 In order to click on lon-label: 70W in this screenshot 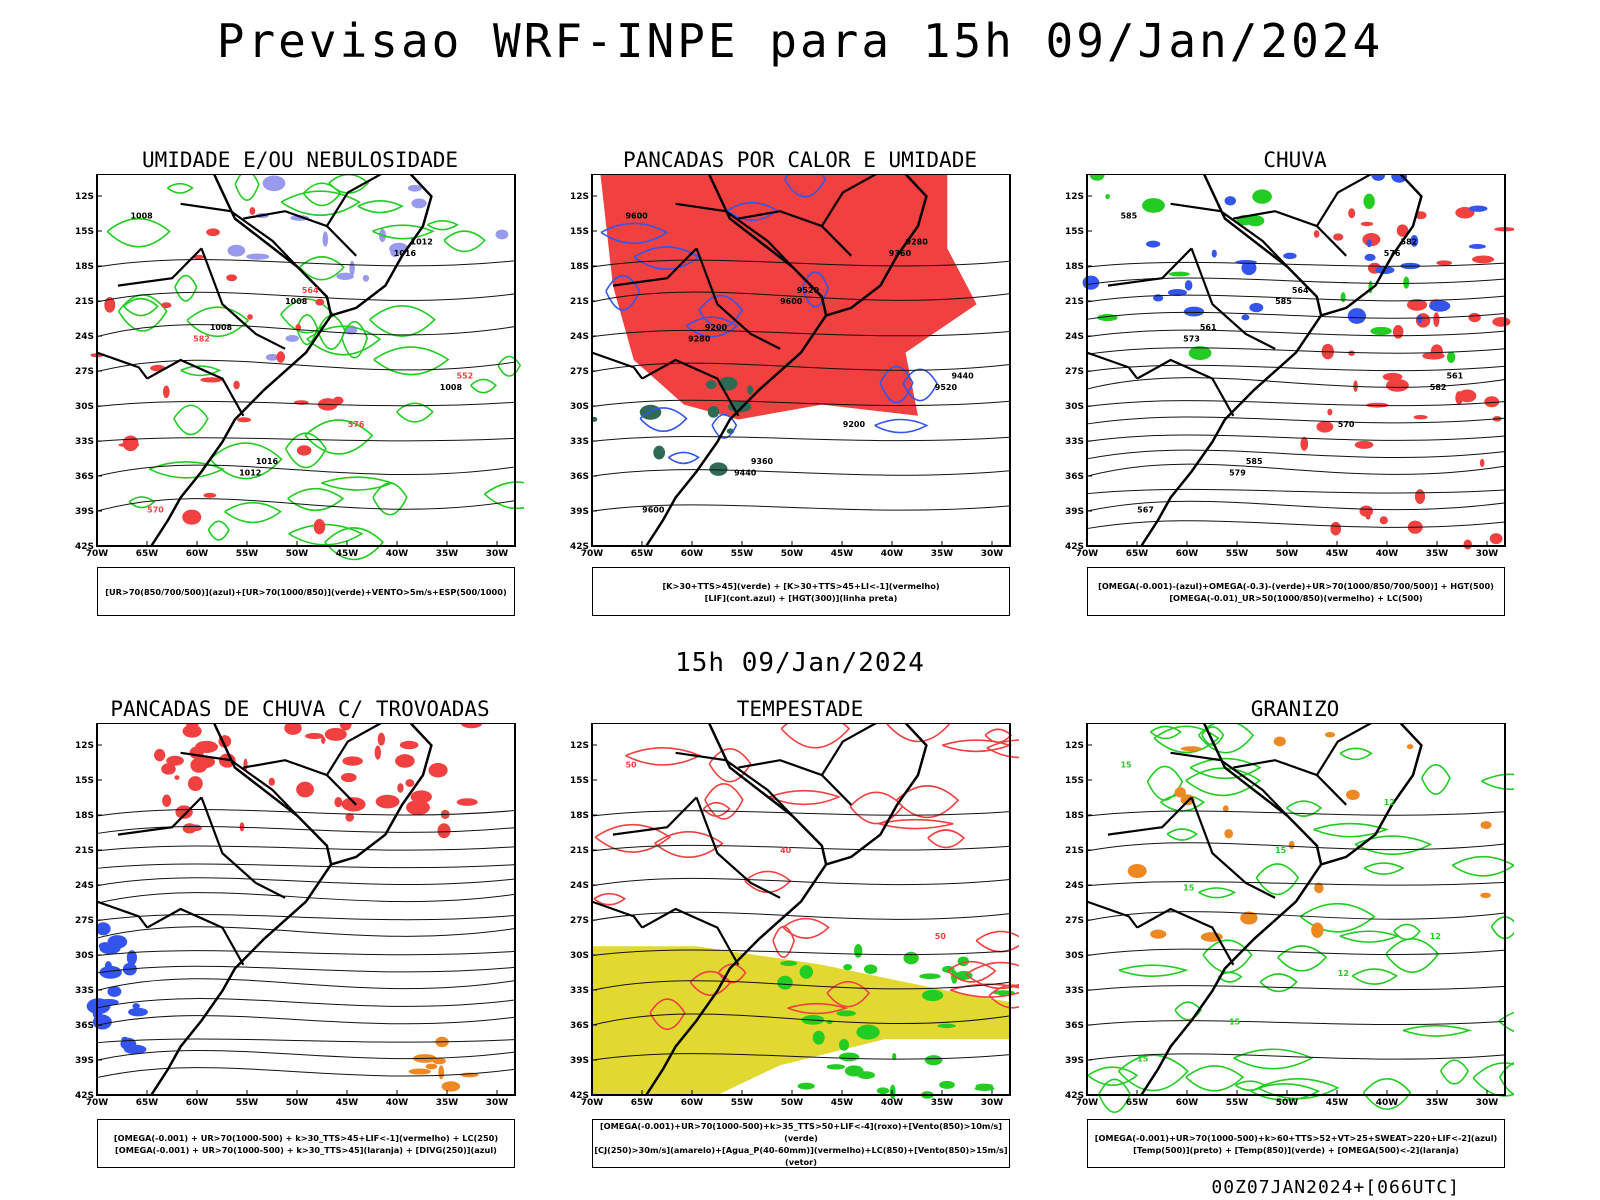, I will do `click(592, 1103)`.